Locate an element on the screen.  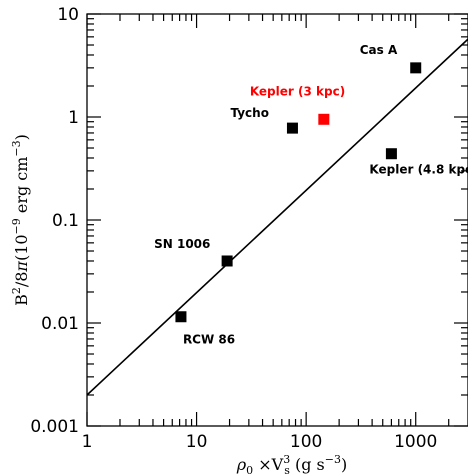
x-axis-title: ρ0 ×V3 s (g s−3) is located at coordinates (291, 464).